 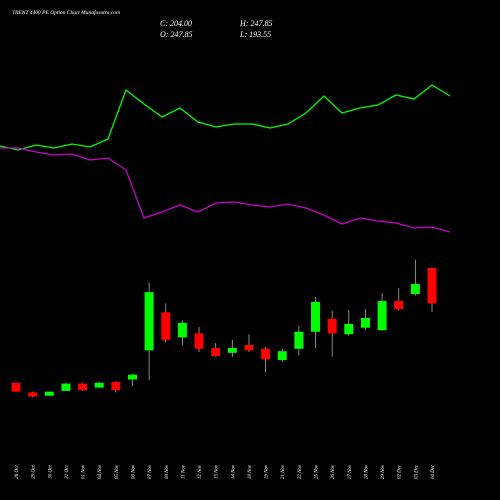 What do you see at coordinates (383, 471) in the screenshot?
I see `x-tick-label: 29 Nov` at bounding box center [383, 471].